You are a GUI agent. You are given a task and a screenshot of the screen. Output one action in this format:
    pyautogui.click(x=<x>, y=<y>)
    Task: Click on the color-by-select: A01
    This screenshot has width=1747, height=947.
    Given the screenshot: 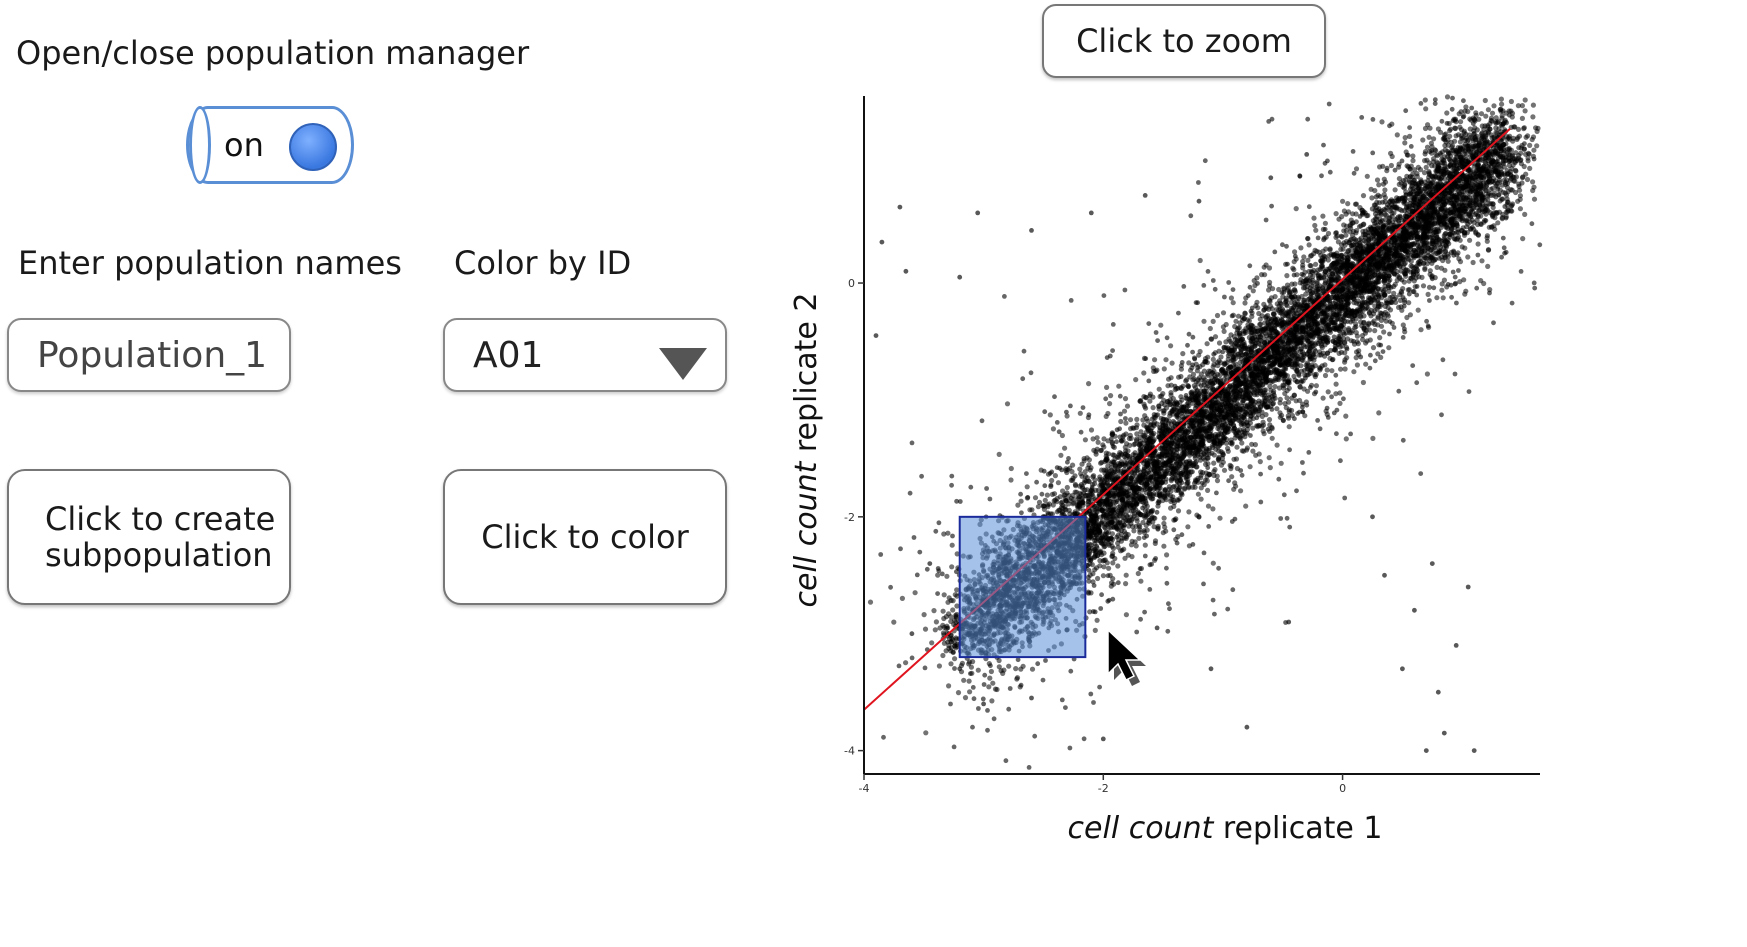 What is the action you would take?
    pyautogui.click(x=585, y=355)
    